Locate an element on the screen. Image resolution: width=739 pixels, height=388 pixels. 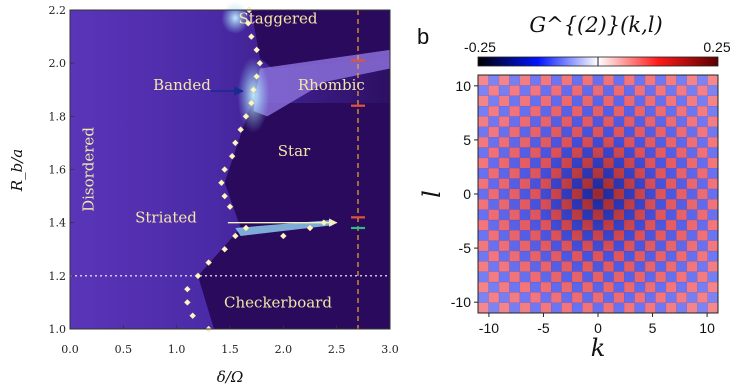
heatmap-x-tick-label: -5 is located at coordinates (543, 328).